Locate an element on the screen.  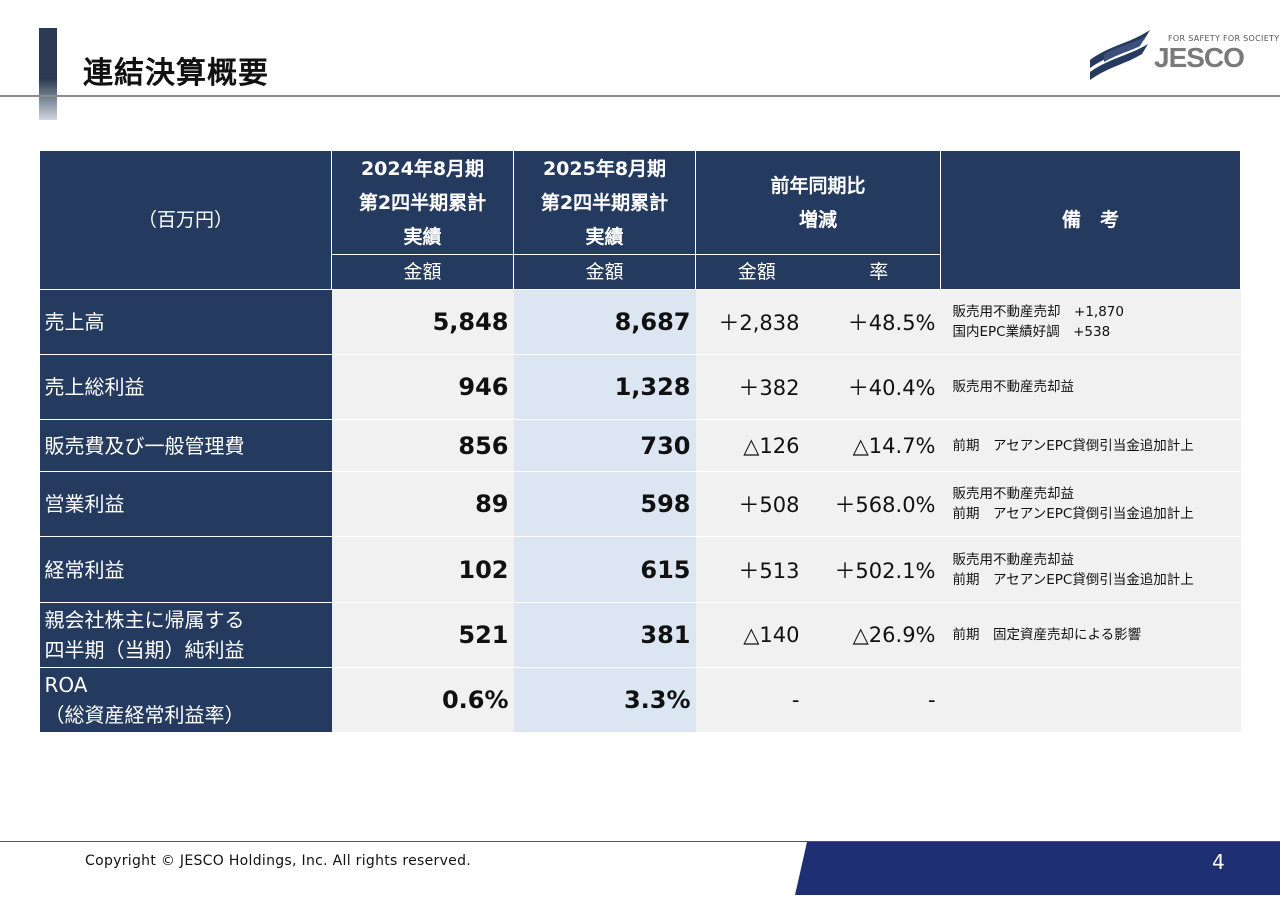
row-label: 売上高 is located at coordinates (185, 322).